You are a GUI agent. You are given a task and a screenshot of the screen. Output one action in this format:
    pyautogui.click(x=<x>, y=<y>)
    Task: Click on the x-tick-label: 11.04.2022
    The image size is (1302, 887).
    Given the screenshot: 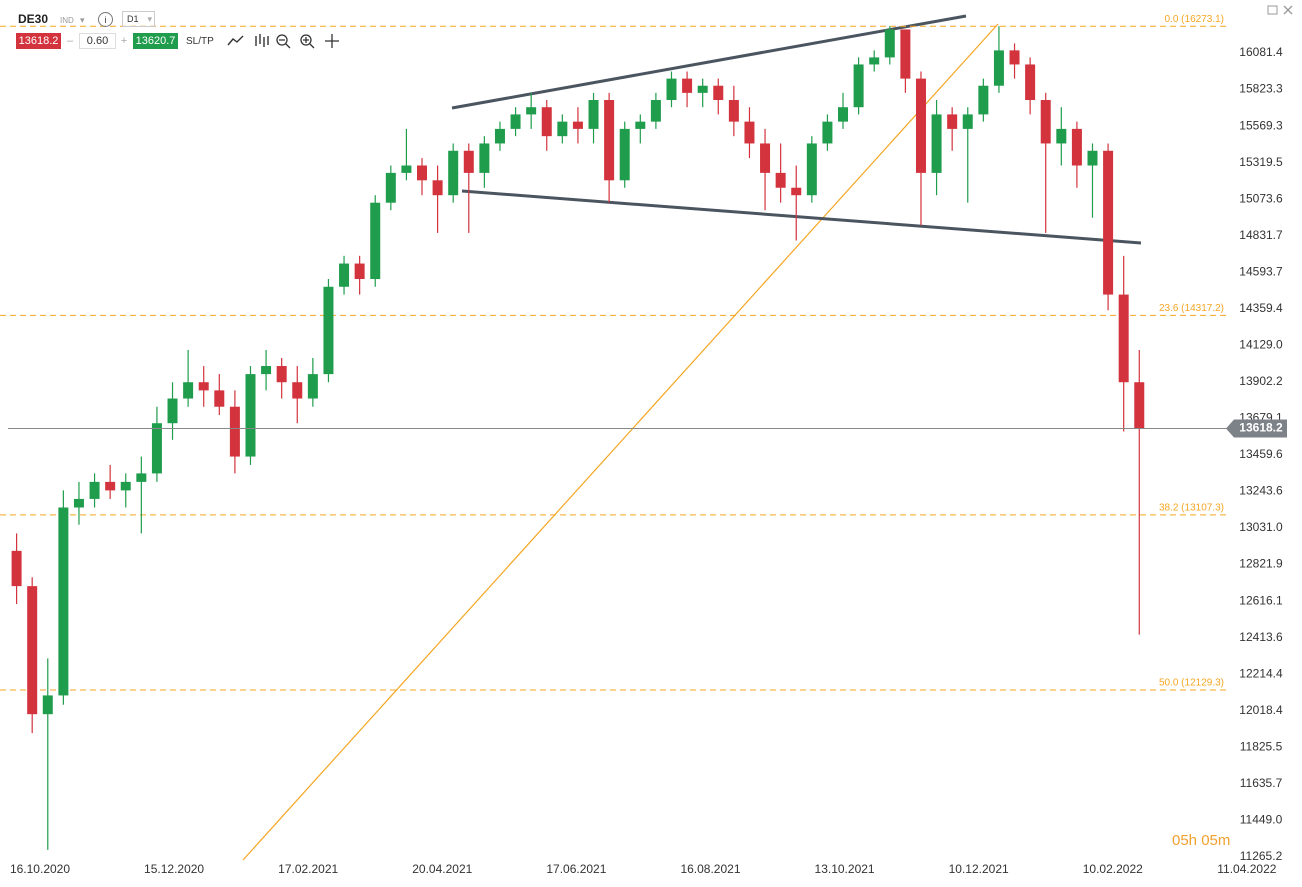 What is the action you would take?
    pyautogui.click(x=1246, y=869)
    